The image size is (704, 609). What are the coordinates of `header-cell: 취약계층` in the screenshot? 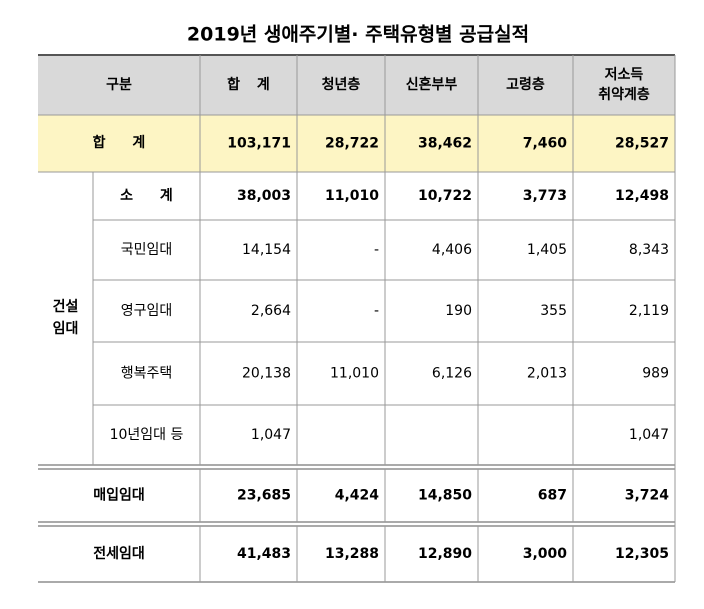 It's located at (624, 94).